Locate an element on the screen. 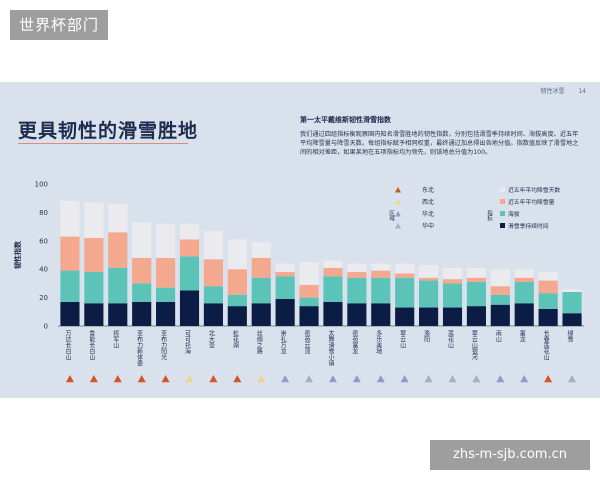 This screenshot has width=600, height=480. x-tick-label: 万达长白山 is located at coordinates (67, 345).